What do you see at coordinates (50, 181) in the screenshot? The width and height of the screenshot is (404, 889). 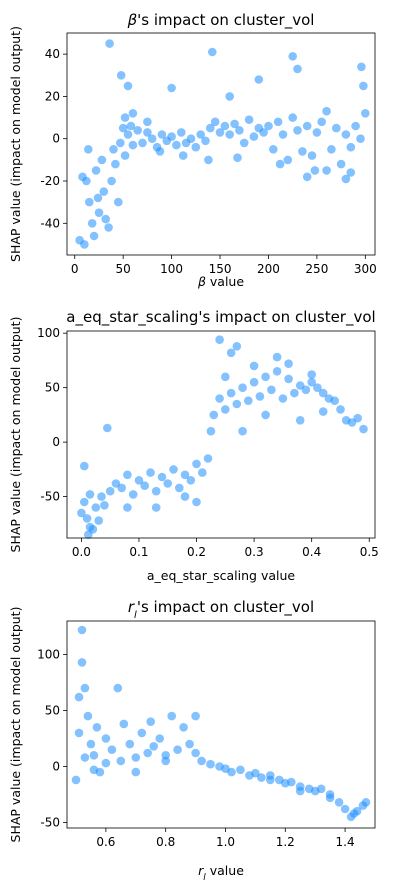 I see `y-tick-label-2: -20` at bounding box center [50, 181].